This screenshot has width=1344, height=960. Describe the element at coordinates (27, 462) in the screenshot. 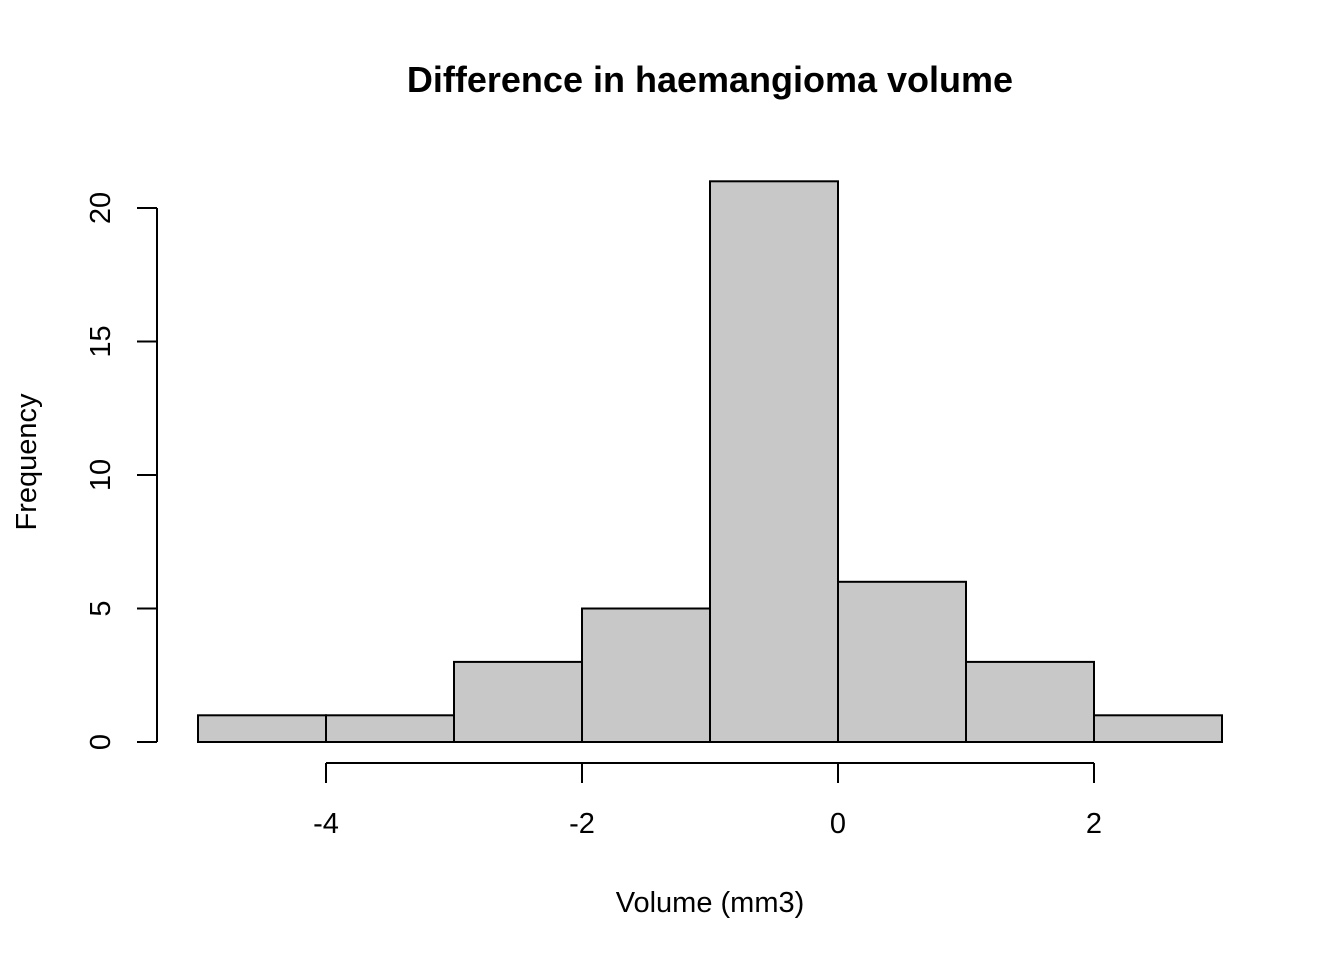

I see `y-axis-label: Frequency` at that location.